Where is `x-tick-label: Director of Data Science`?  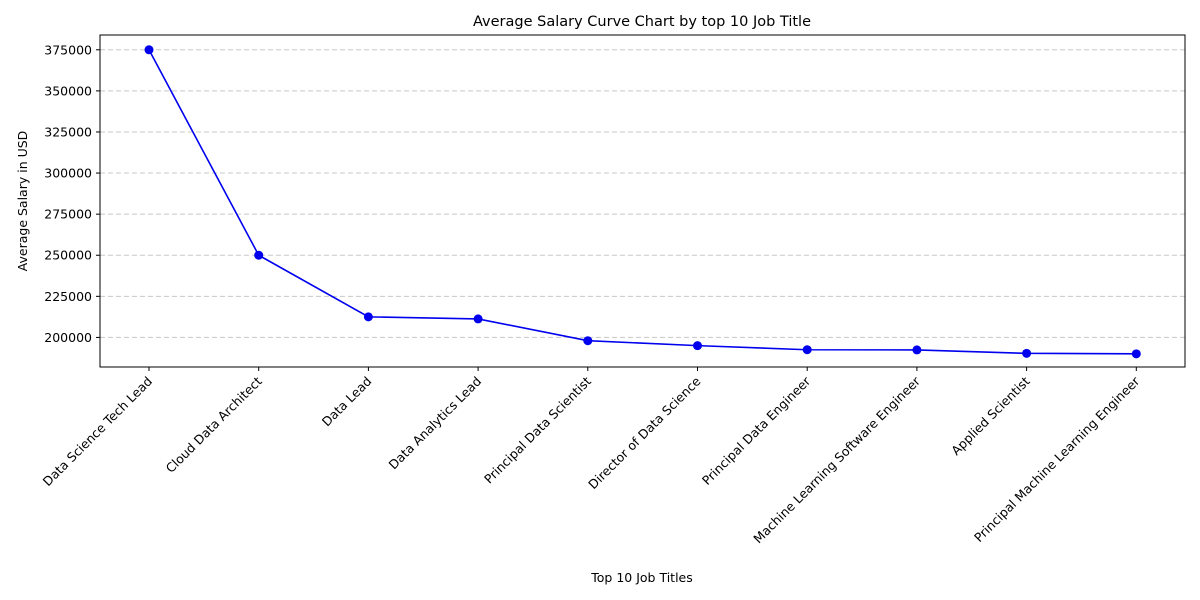 x-tick-label: Director of Data Science is located at coordinates (644, 432).